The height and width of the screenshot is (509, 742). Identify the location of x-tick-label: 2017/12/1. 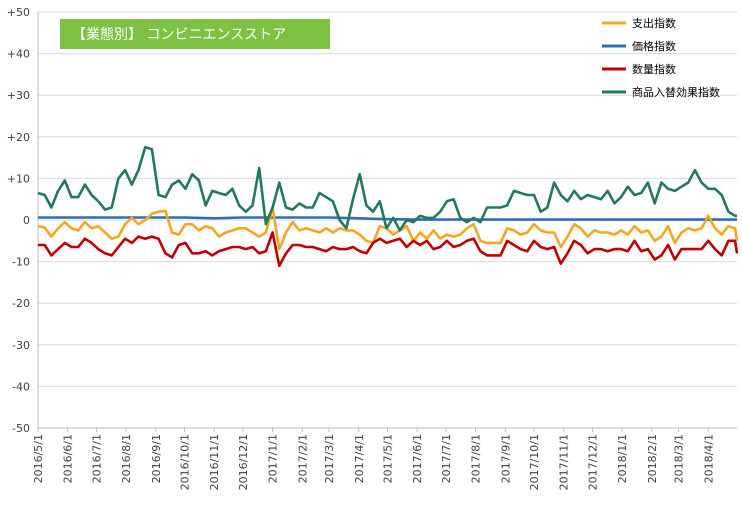
(592, 462).